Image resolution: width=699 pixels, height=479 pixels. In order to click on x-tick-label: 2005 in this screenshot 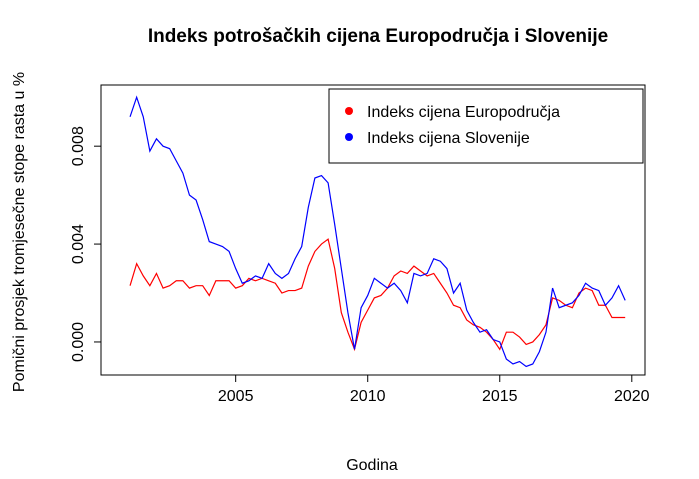, I will do `click(236, 396)`.